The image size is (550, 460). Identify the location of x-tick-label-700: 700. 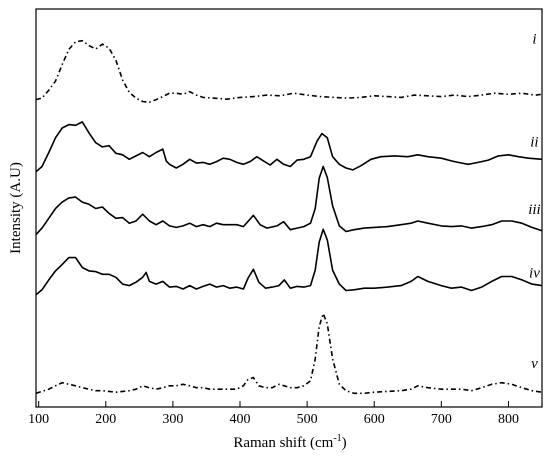
(441, 419).